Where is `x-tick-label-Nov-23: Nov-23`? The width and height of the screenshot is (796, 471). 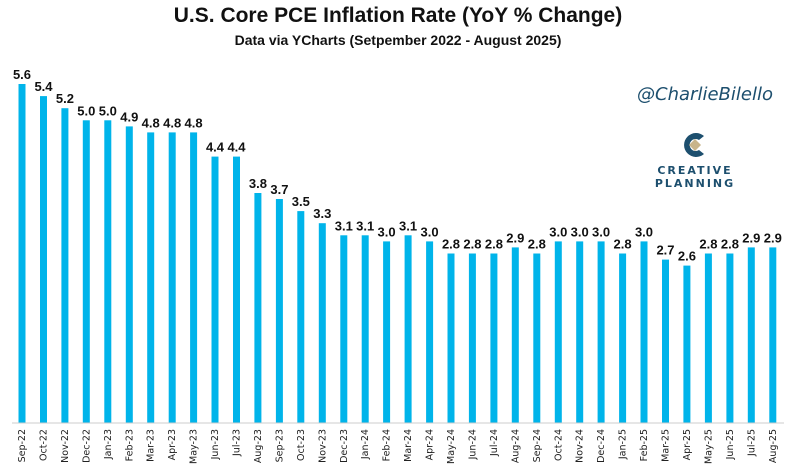 x-tick-label-Nov-23: Nov-23 is located at coordinates (322, 446).